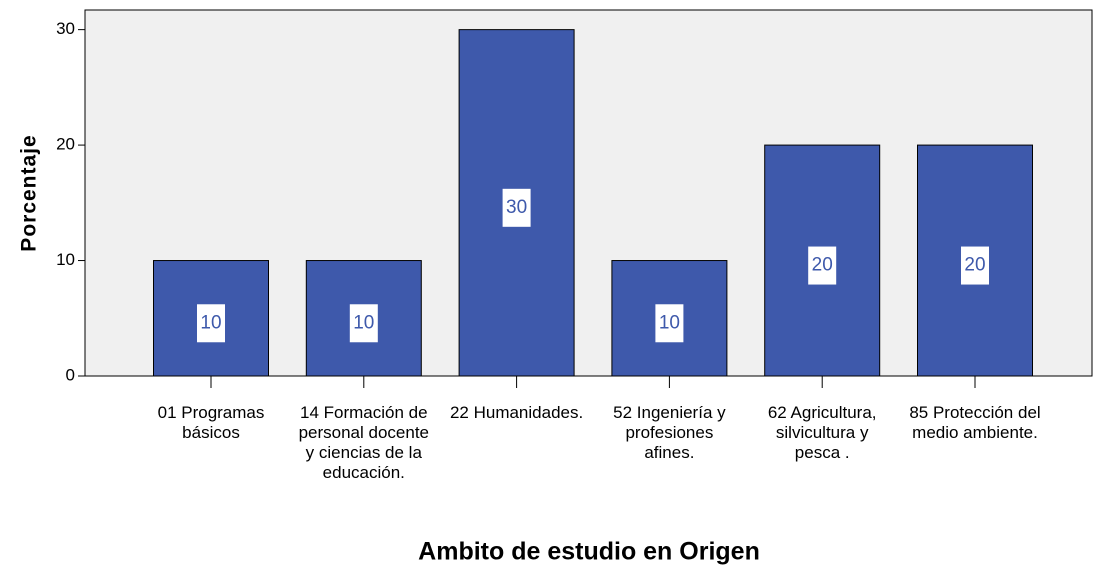 The image size is (1095, 581). Describe the element at coordinates (65, 259) in the screenshot. I see `y-tick-label: 10` at that location.